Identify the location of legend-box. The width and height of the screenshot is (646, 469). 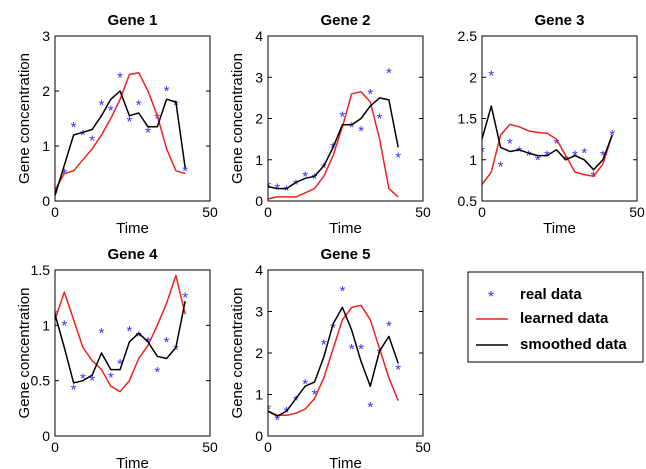
(555, 317).